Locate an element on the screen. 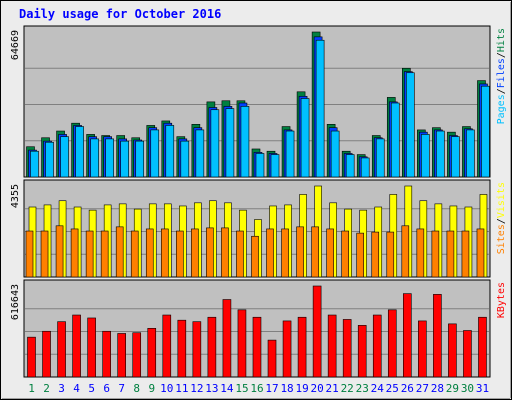 The image size is (512, 400). day-label: 15 is located at coordinates (241, 388).